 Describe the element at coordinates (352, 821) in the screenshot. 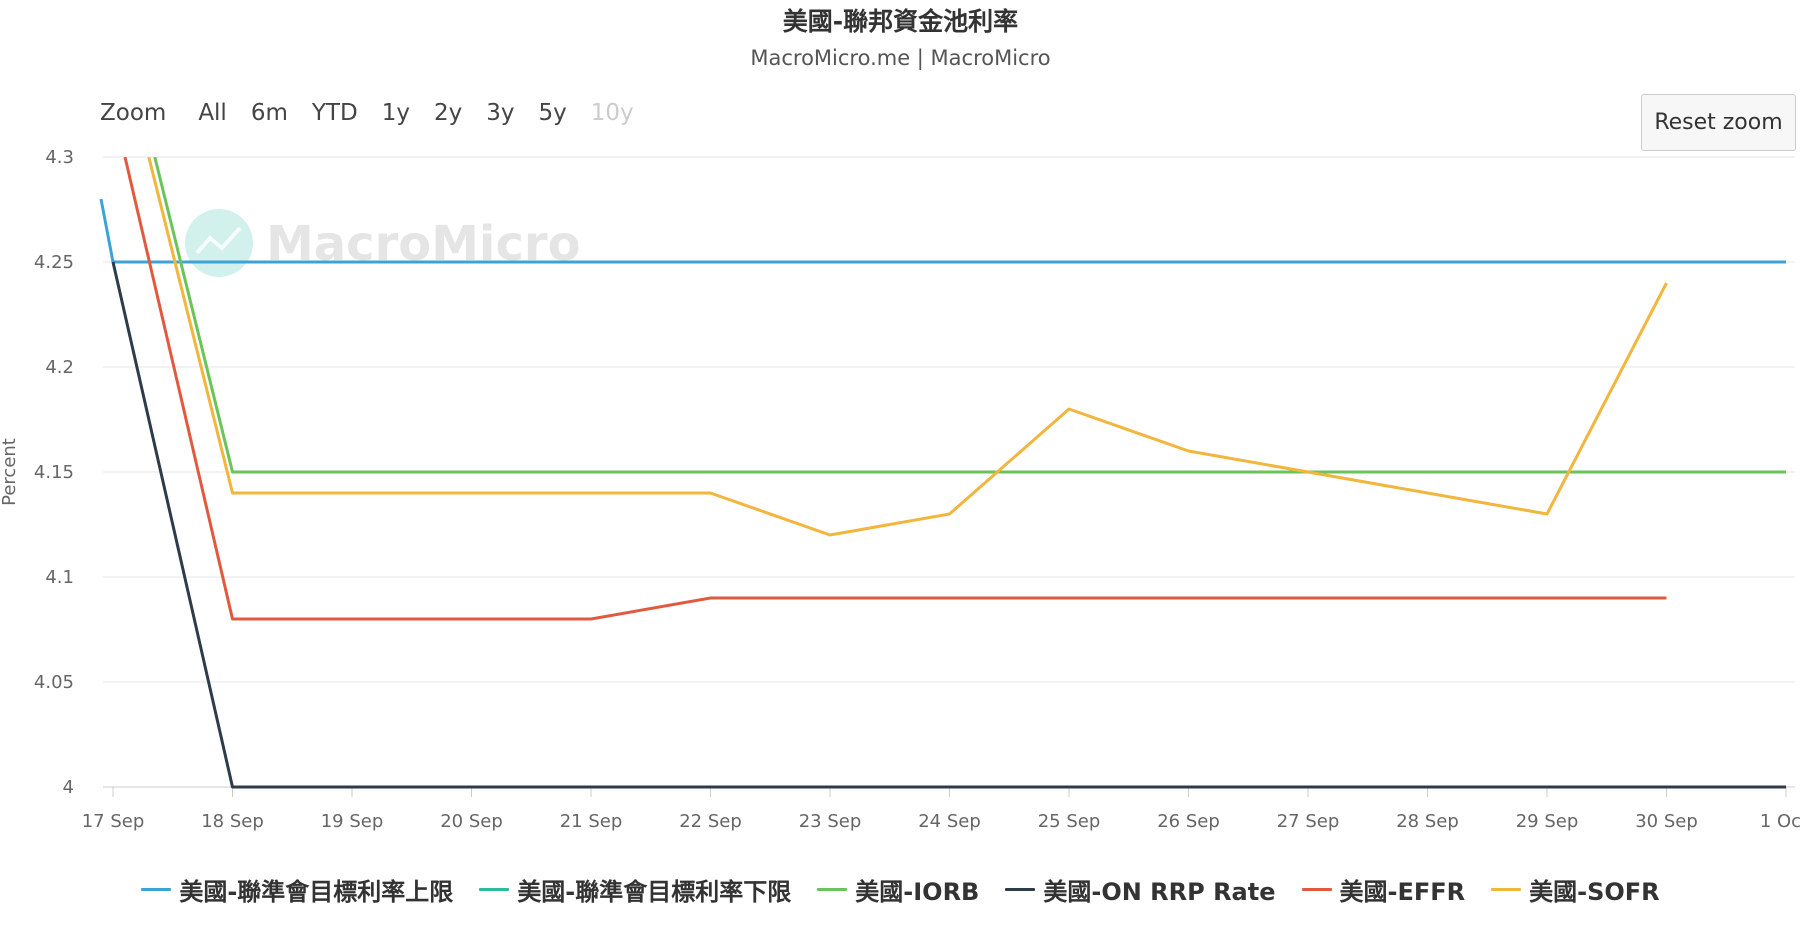

I see `x-tick-label: 19 Sep` at that location.